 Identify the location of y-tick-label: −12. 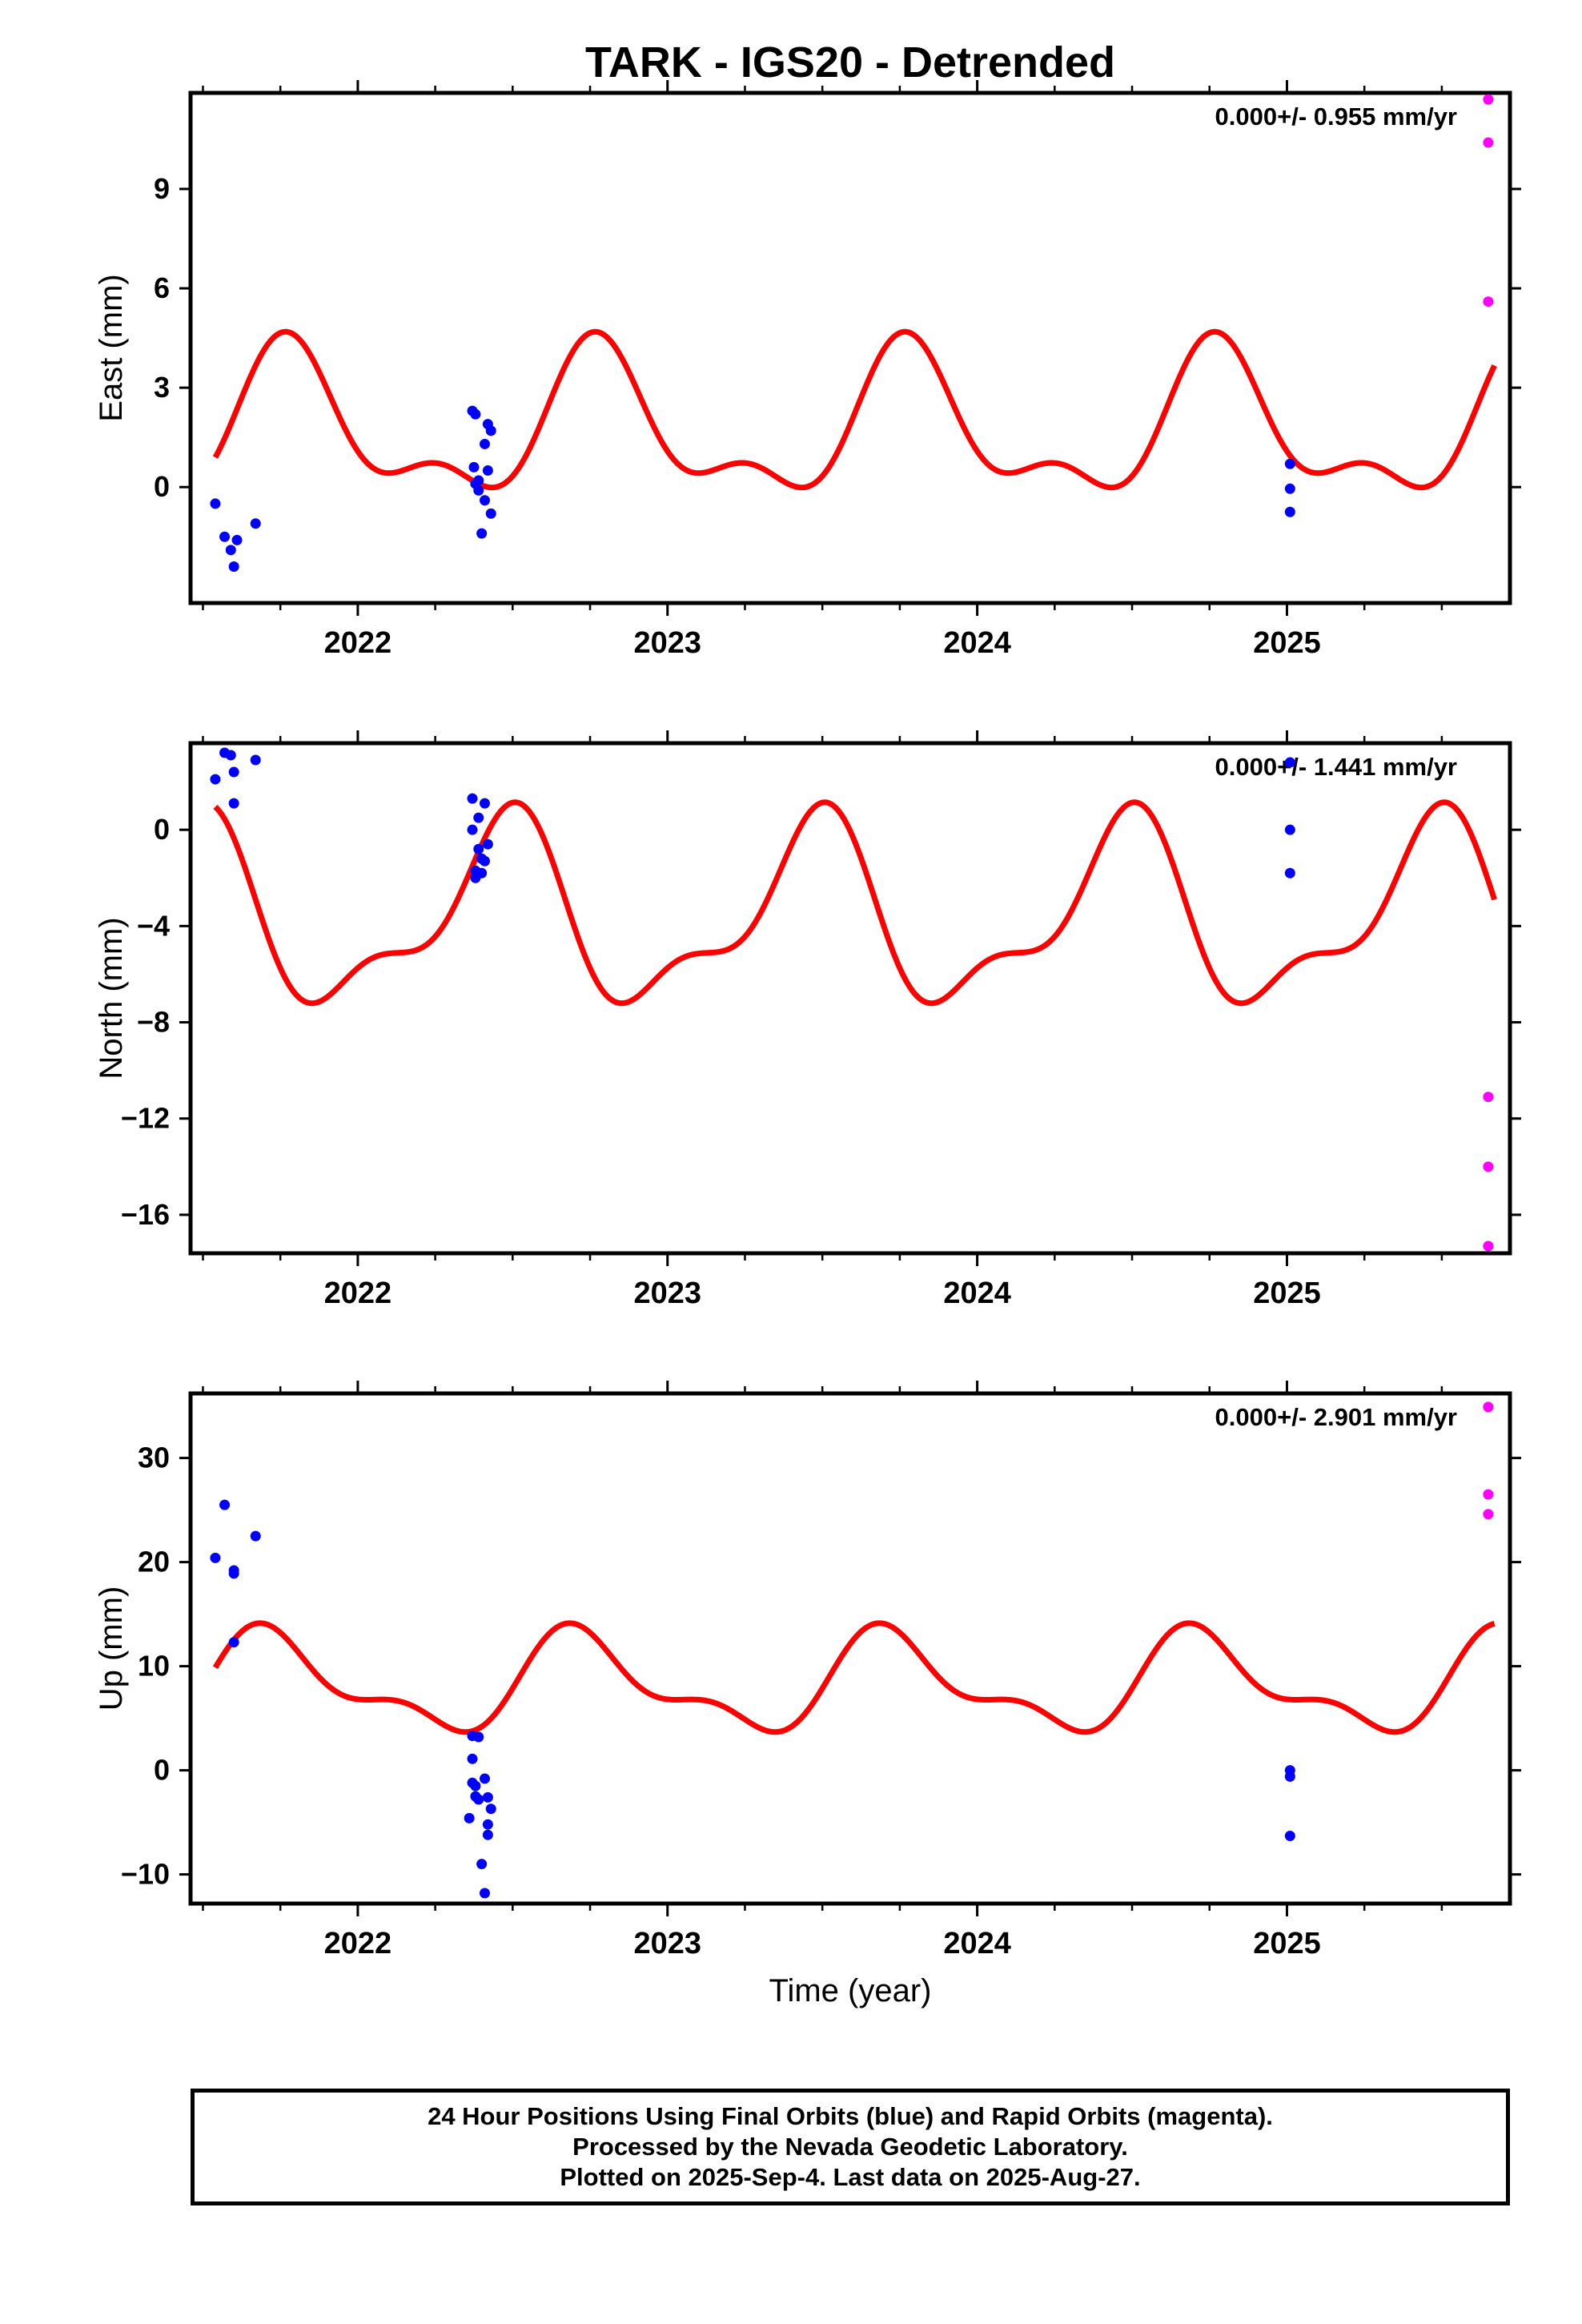
(145, 1119).